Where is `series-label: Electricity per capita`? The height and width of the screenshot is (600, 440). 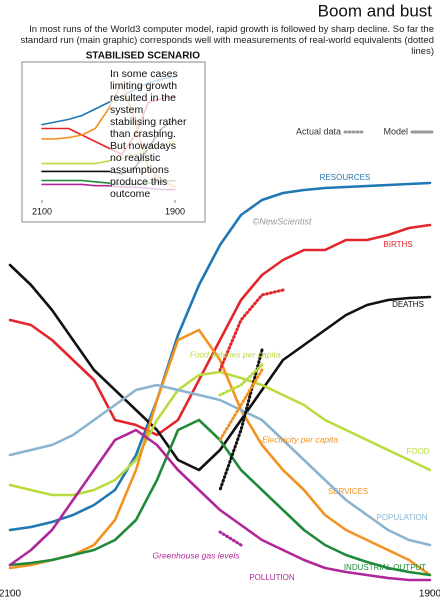 series-label: Electricity per capita is located at coordinates (300, 439).